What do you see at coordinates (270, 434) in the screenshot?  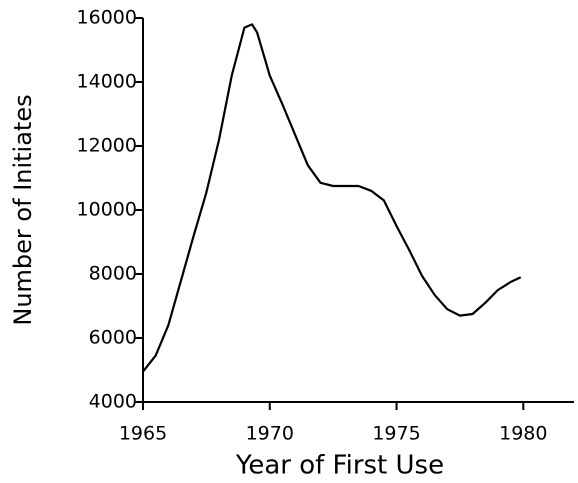 I see `x-tick-label: 1970` at bounding box center [270, 434].